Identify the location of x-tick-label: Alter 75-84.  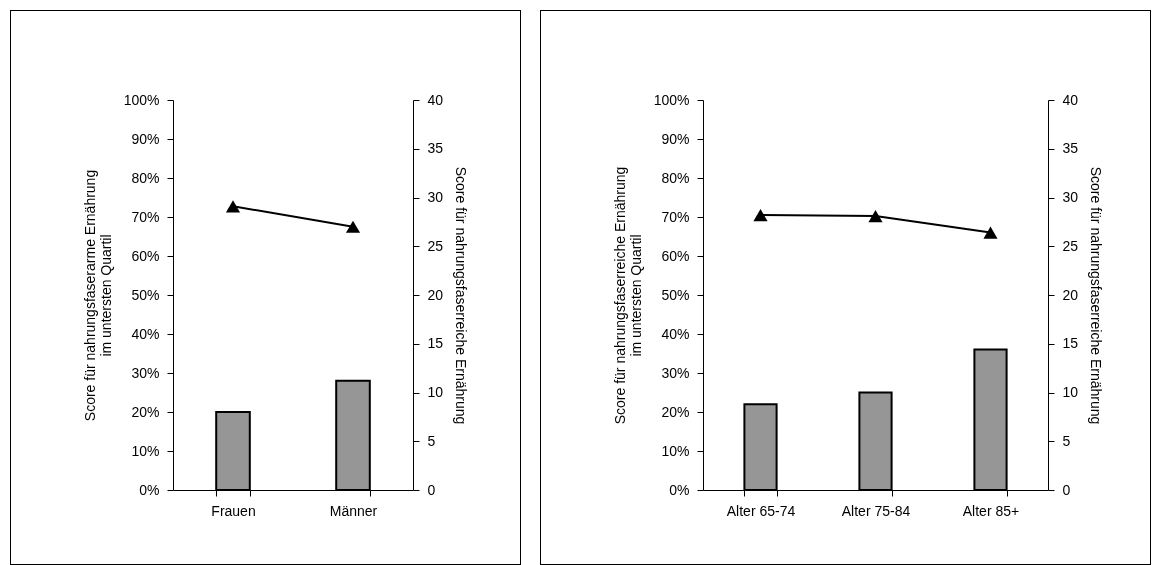
(876, 510).